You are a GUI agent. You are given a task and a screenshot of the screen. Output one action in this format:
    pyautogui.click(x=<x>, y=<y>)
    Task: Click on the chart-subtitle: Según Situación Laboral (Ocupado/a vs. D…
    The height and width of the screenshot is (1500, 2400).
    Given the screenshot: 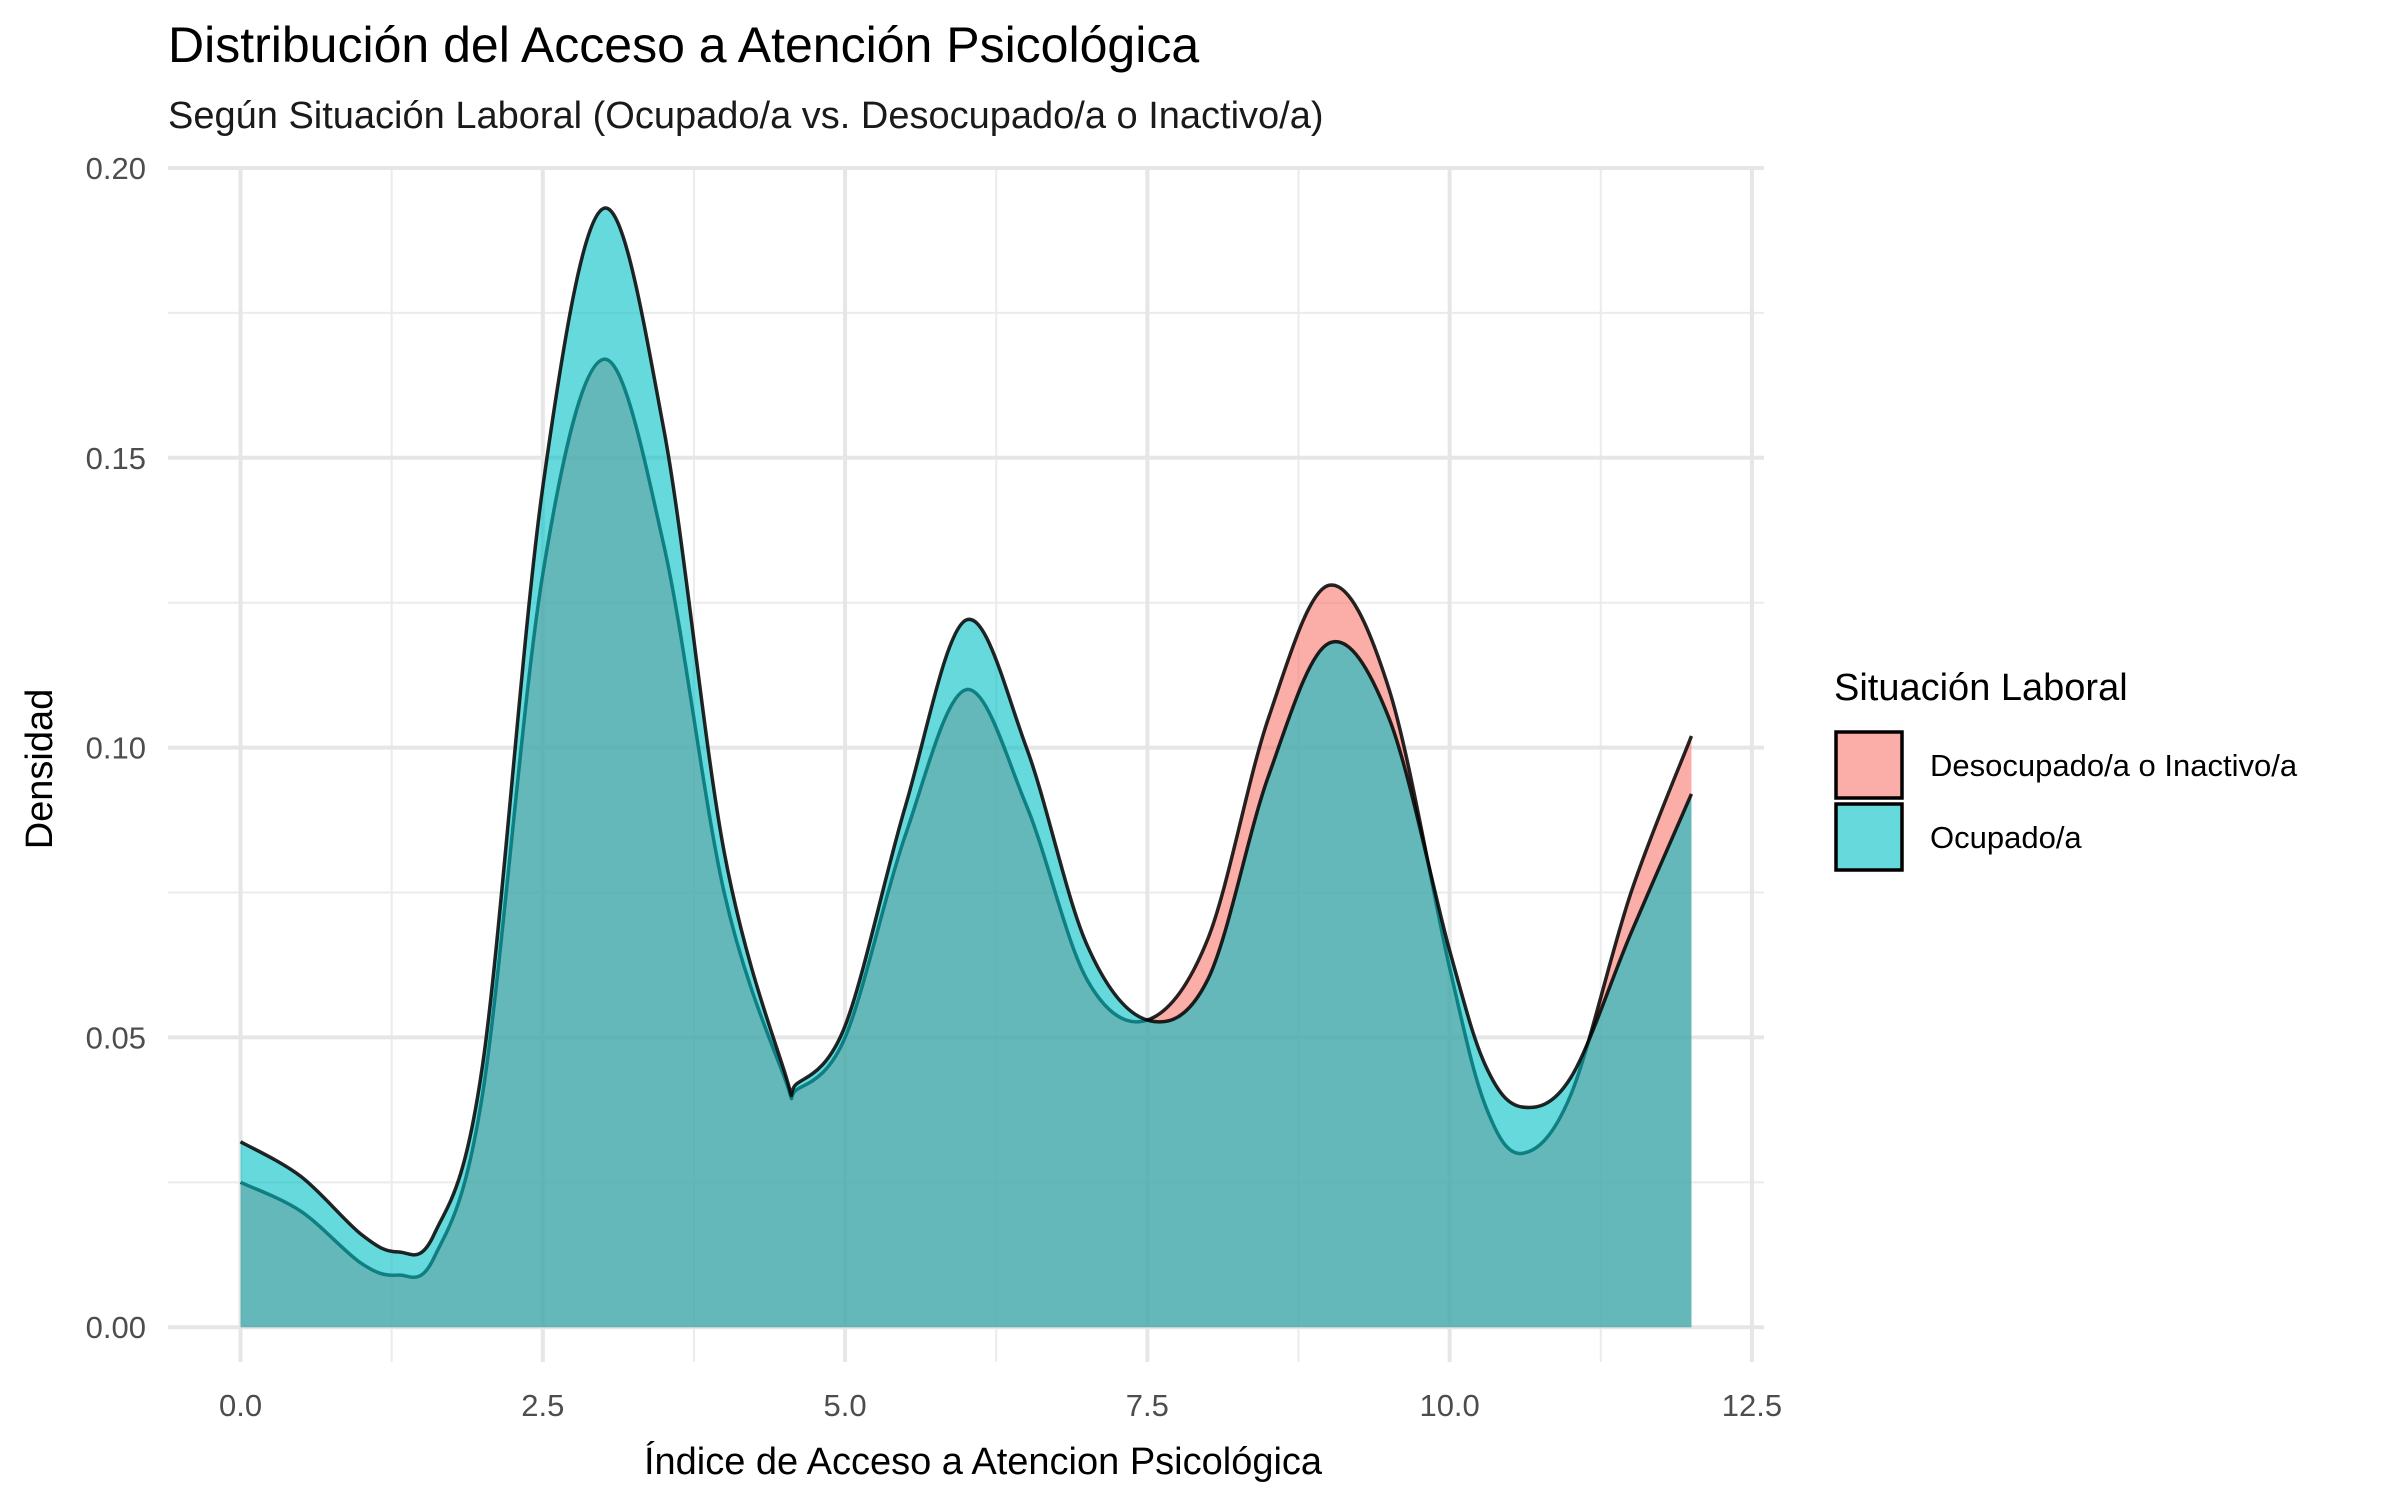 What is the action you would take?
    pyautogui.click(x=746, y=116)
    